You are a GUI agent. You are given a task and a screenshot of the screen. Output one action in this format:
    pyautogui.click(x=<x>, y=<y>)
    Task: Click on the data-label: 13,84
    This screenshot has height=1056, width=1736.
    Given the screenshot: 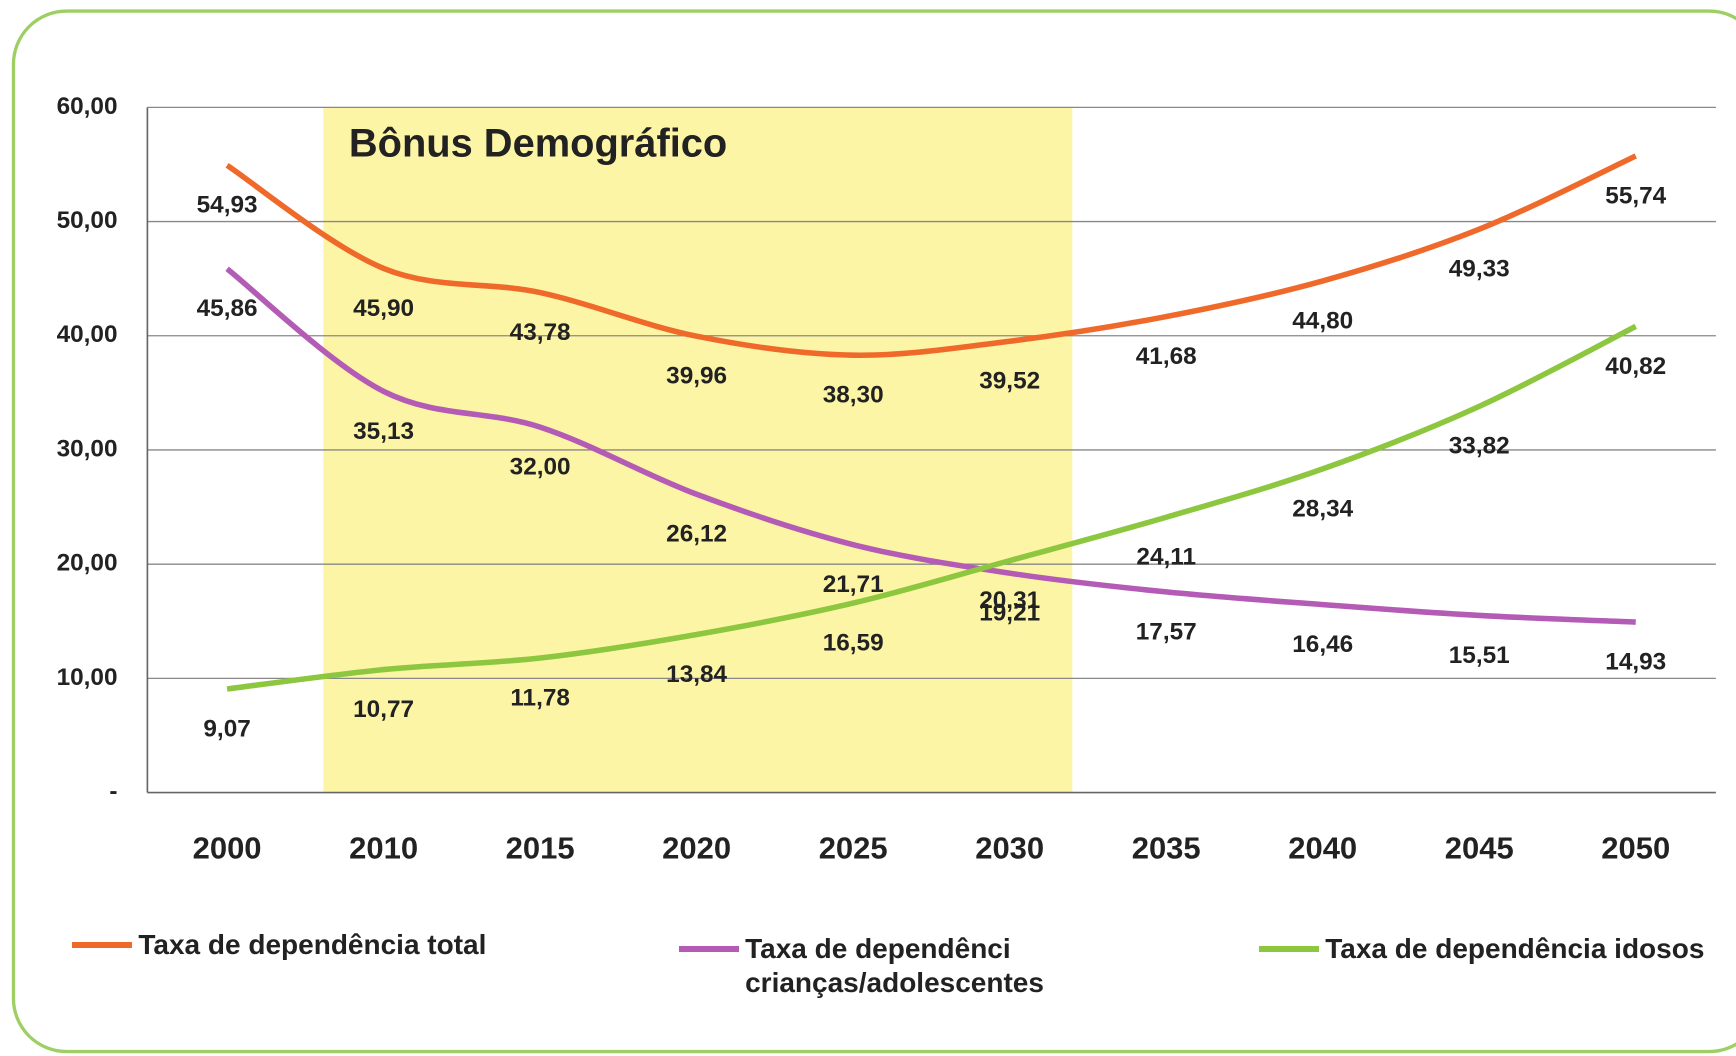 What is the action you would take?
    pyautogui.click(x=696, y=674)
    